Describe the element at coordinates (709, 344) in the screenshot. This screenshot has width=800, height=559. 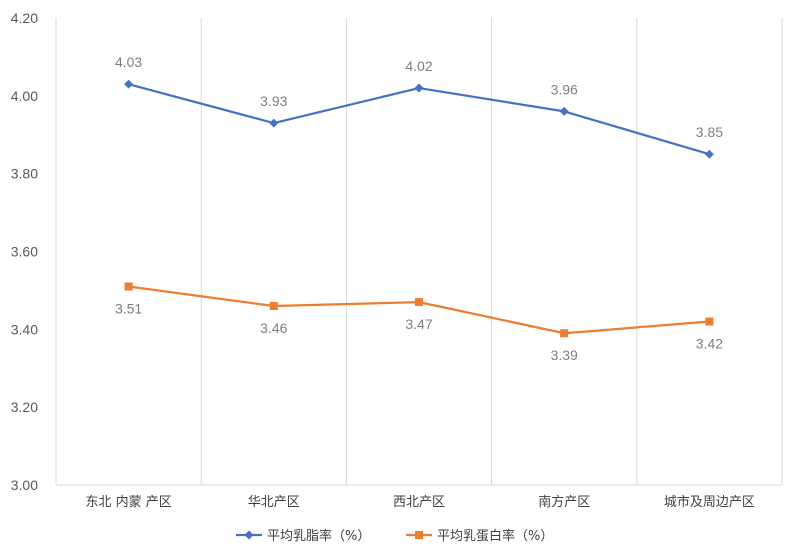
I see `data-label: 3.42` at that location.